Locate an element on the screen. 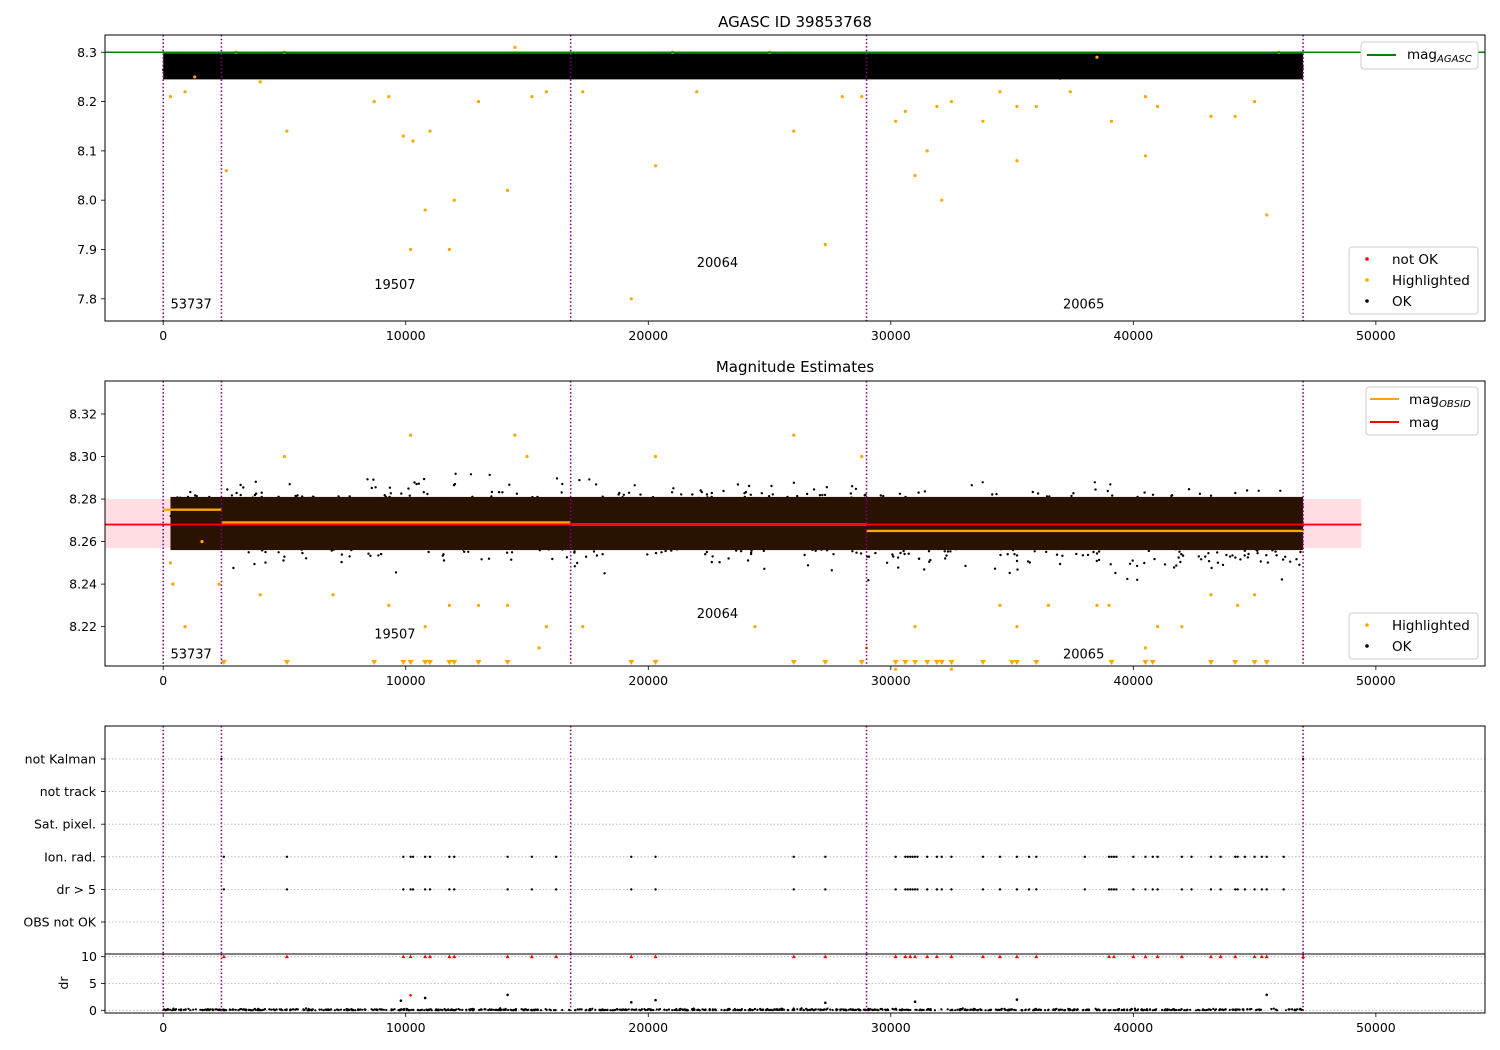 This screenshot has width=1500, height=1050. agasc-xtick-label: 50000 is located at coordinates (1376, 335).